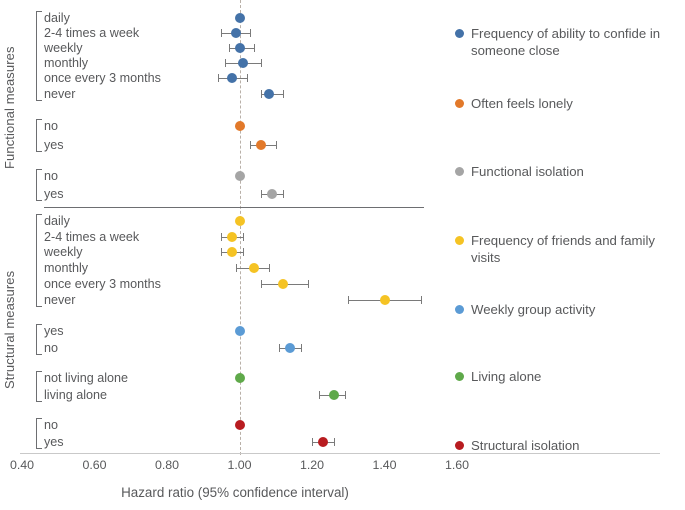 This screenshot has height=510, width=685. I want to click on legend-item-label: Often feels lonely, so click(522, 103).